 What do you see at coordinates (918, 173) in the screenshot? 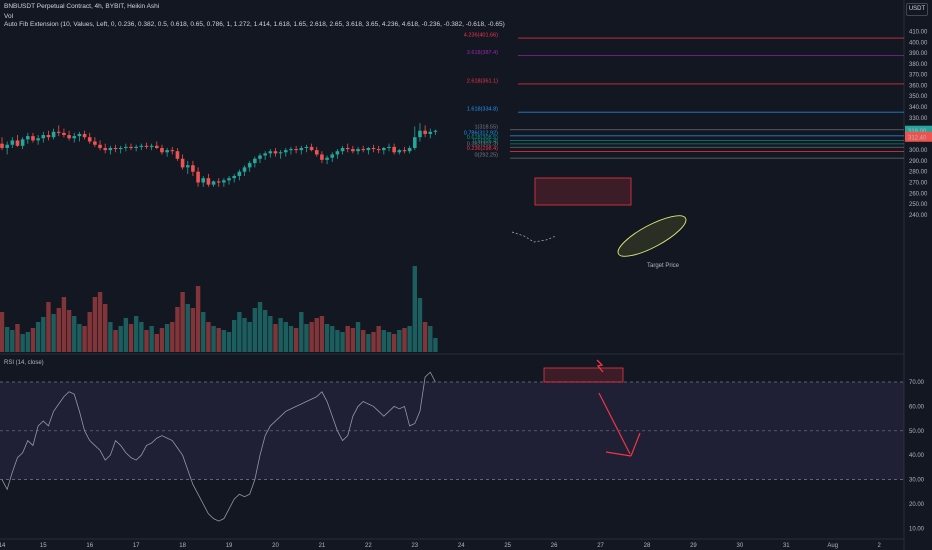
I see `price-tick-label: 280.00` at bounding box center [918, 173].